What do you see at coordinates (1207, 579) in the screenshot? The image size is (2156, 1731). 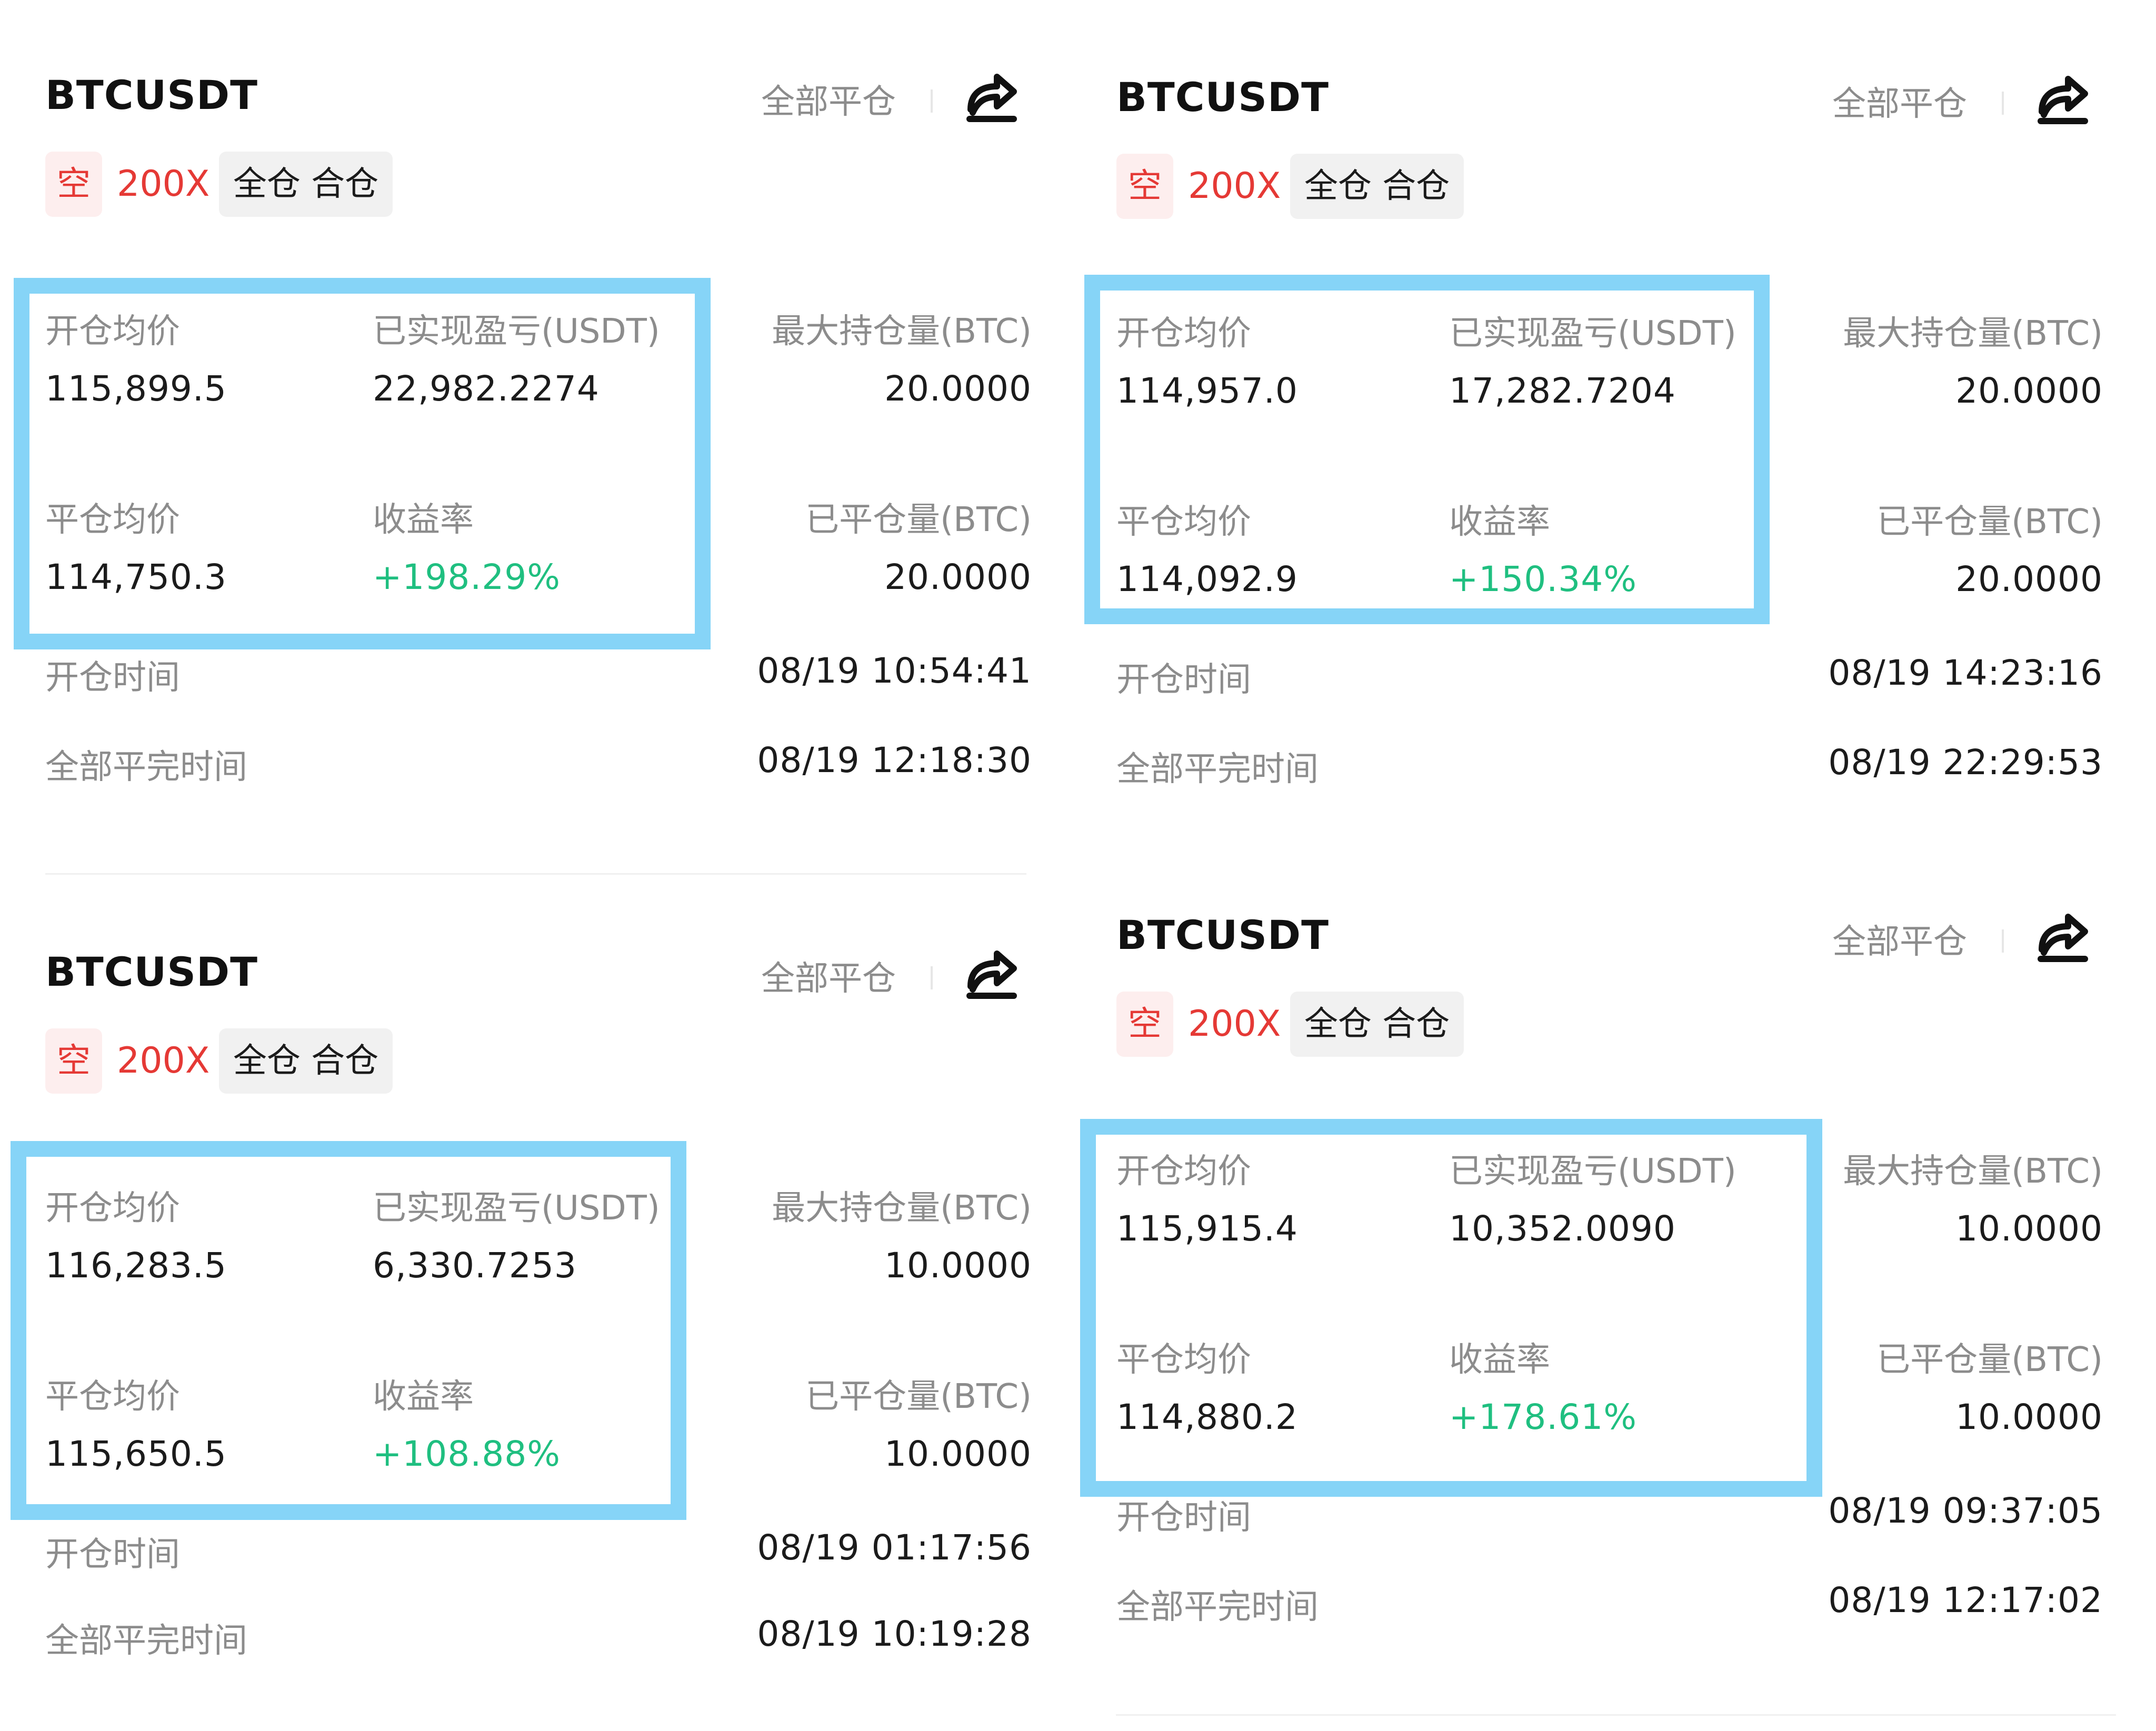 I see `close-avg-value: 114,092.9` at bounding box center [1207, 579].